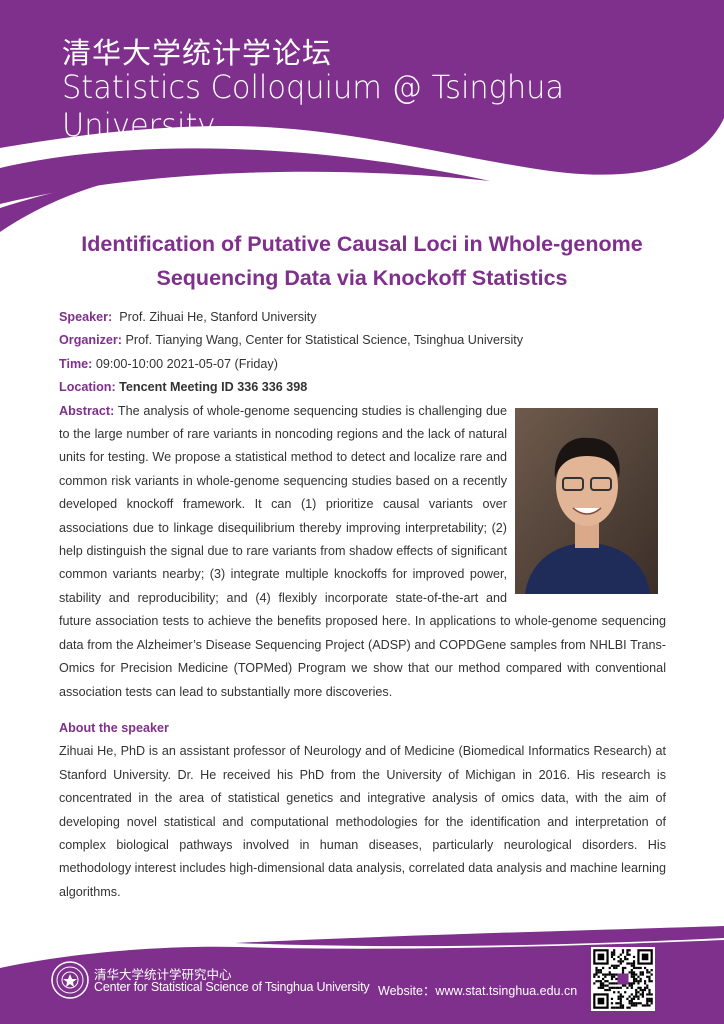 This screenshot has width=724, height=1024. What do you see at coordinates (586, 500) in the screenshot?
I see `speaker-photo` at bounding box center [586, 500].